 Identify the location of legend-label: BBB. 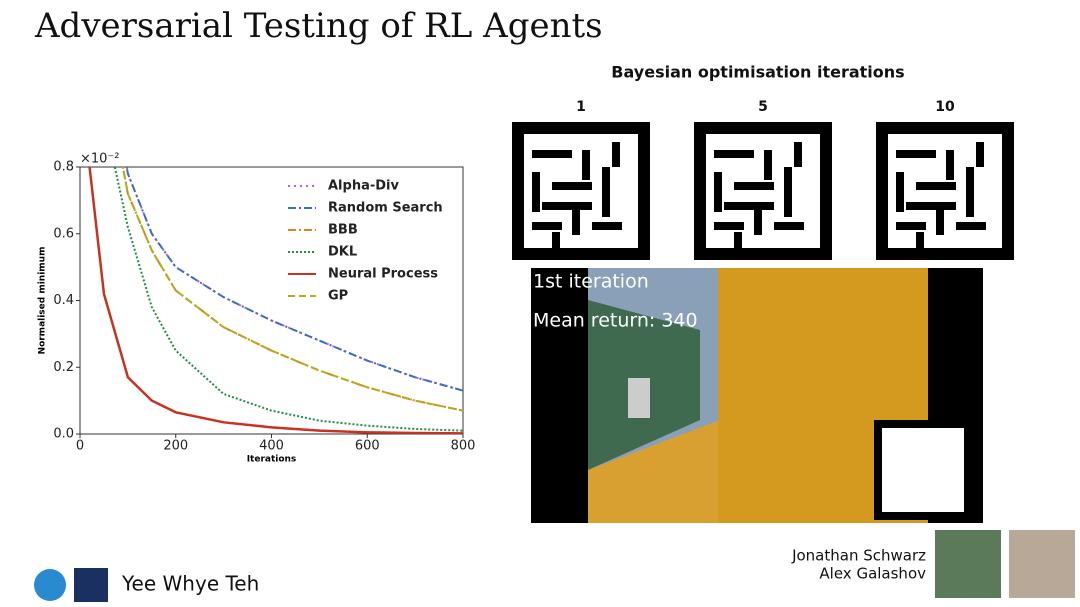
(343, 230).